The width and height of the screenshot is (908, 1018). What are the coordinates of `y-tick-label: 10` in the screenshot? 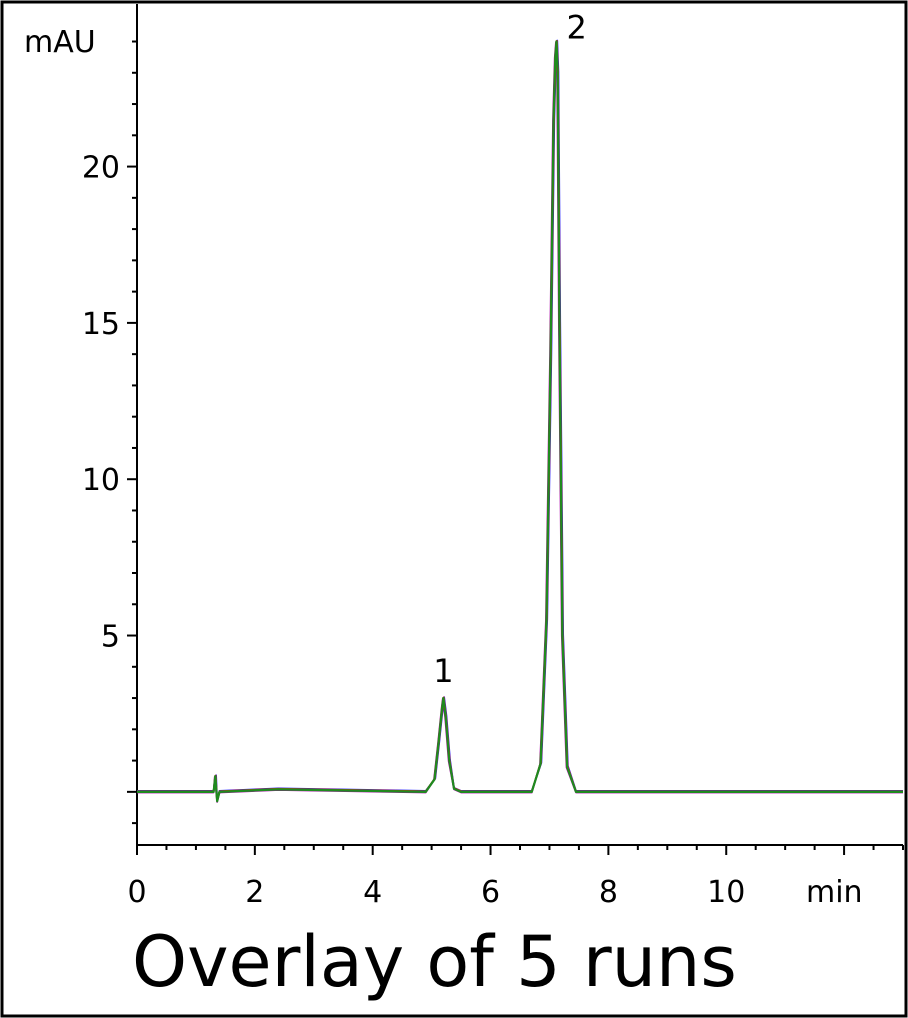 It's located at (101, 480).